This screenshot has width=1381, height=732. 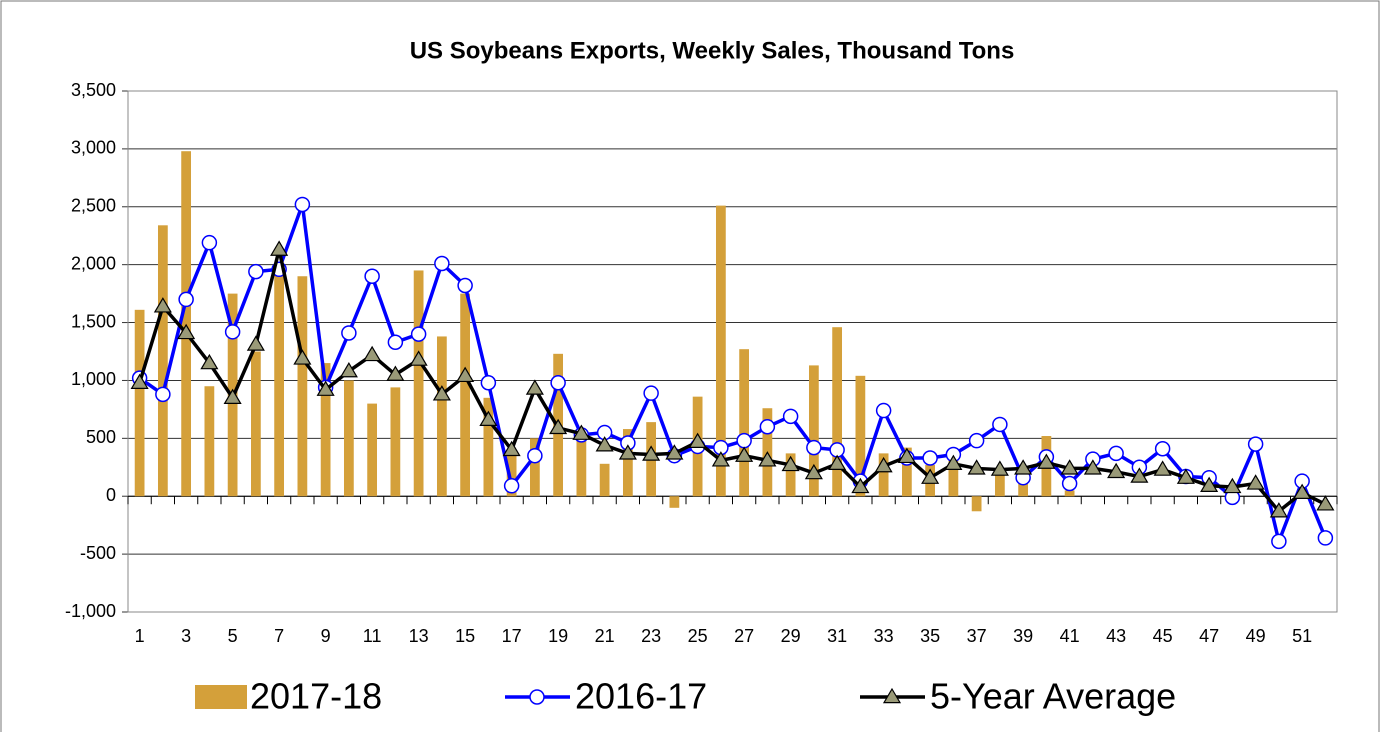 What do you see at coordinates (1023, 636) in the screenshot?
I see `x-tick-label: 39` at bounding box center [1023, 636].